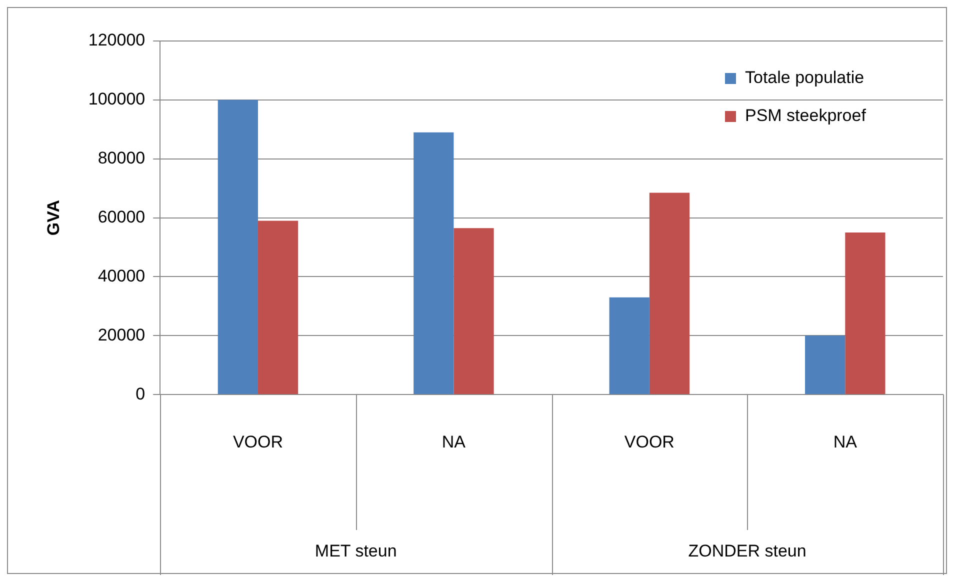 This screenshot has height=581, width=956. What do you see at coordinates (122, 276) in the screenshot?
I see `y-tick-label: 40000` at bounding box center [122, 276].